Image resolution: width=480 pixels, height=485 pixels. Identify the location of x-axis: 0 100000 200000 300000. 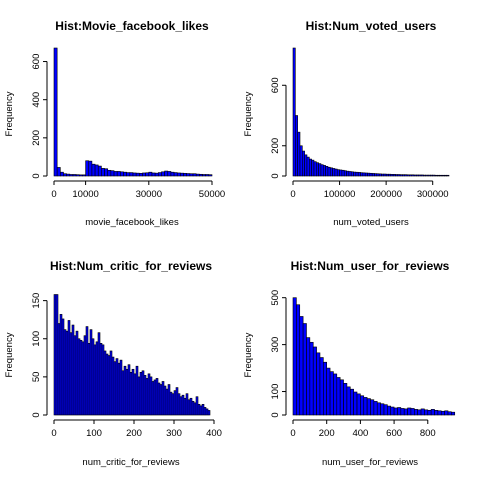
(369, 190).